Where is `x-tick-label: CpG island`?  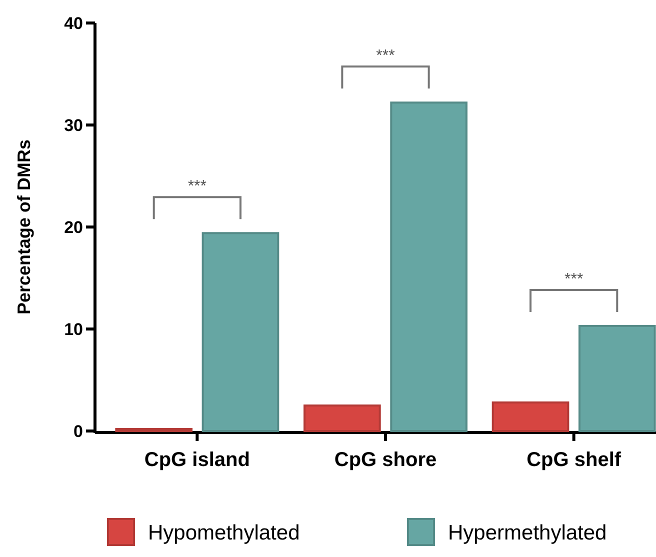 x-tick-label: CpG island is located at coordinates (197, 460).